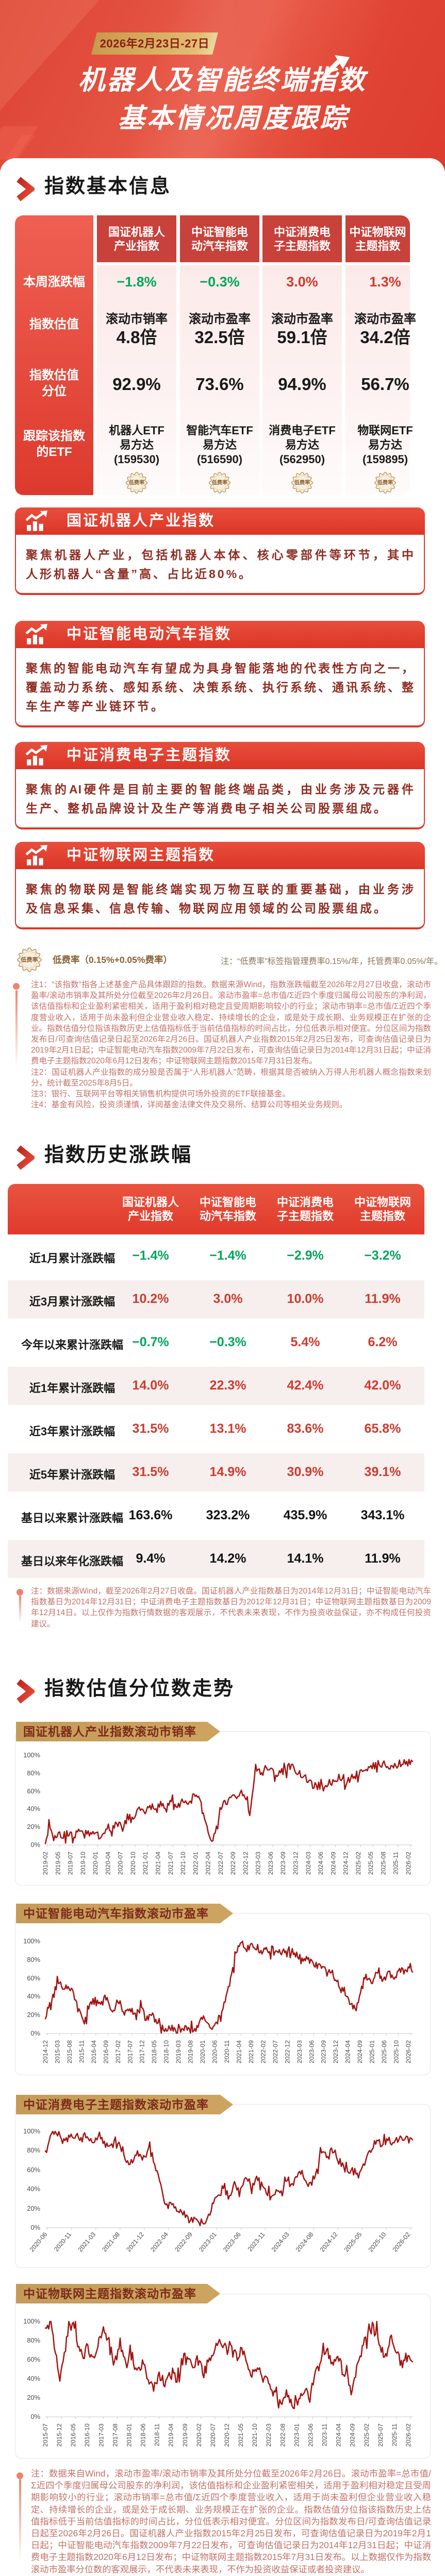  I want to click on svg-text: 2022-08, so click(282, 2435).